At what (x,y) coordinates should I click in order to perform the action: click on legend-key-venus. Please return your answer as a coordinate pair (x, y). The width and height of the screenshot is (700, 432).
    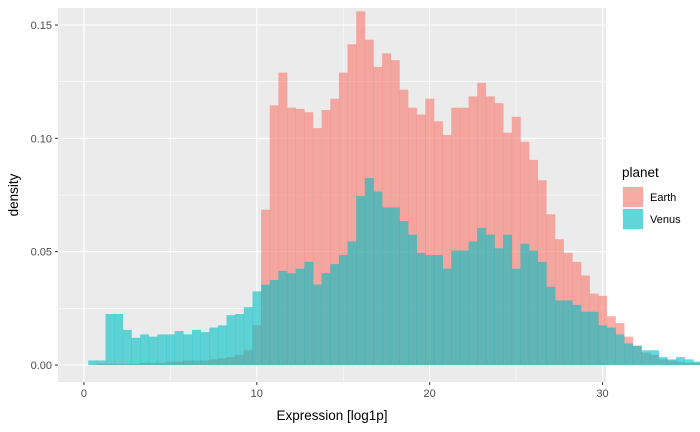
    Looking at the image, I should click on (633, 219).